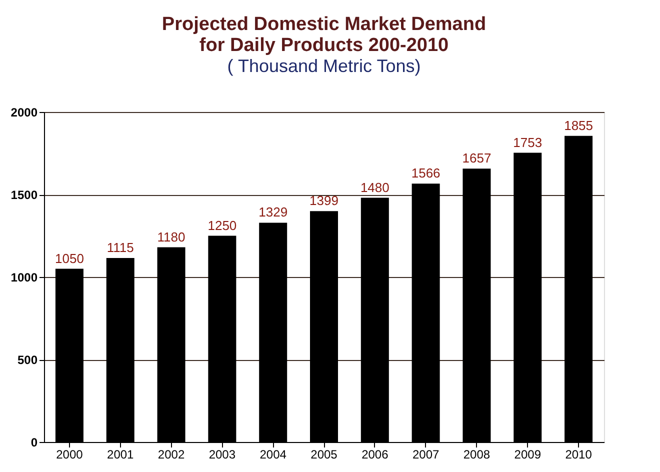  I want to click on x-tick-label: 2001, so click(120, 455).